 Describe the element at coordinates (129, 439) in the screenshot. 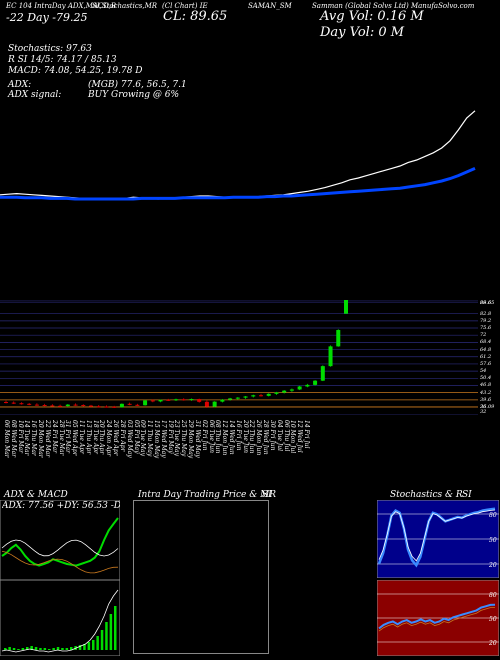

I see `date-label: 03 Wed May` at that location.